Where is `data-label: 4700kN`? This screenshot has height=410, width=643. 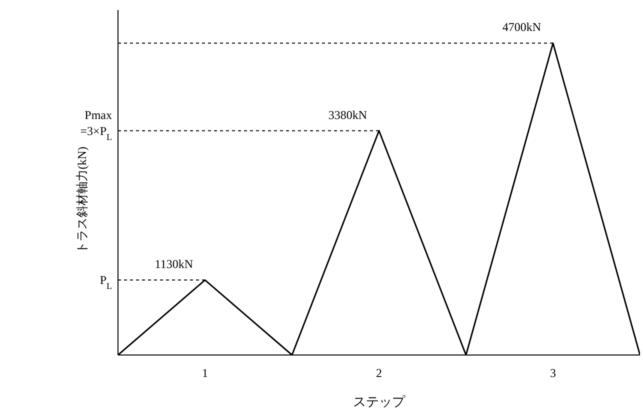 data-label: 4700kN is located at coordinates (522, 27).